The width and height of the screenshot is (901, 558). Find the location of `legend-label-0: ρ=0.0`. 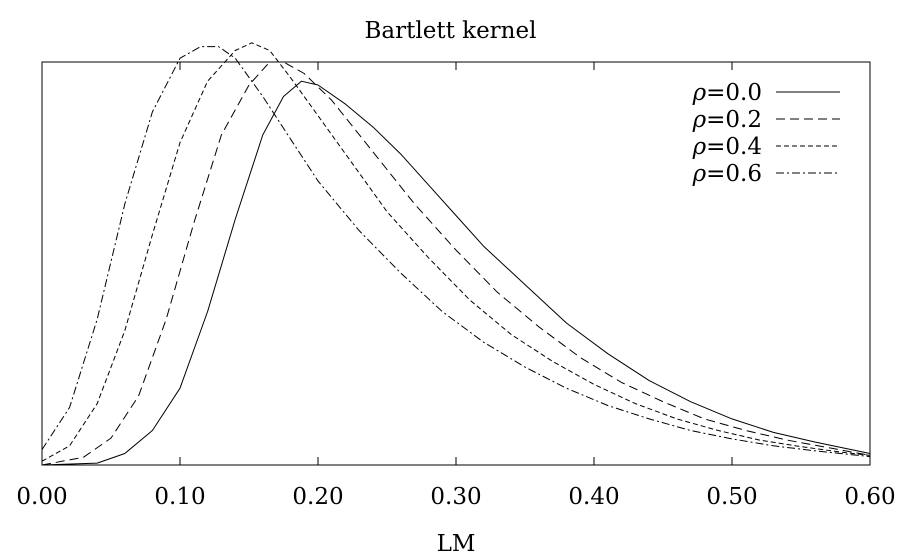

legend-label-0: ρ=0.0 is located at coordinates (727, 93).